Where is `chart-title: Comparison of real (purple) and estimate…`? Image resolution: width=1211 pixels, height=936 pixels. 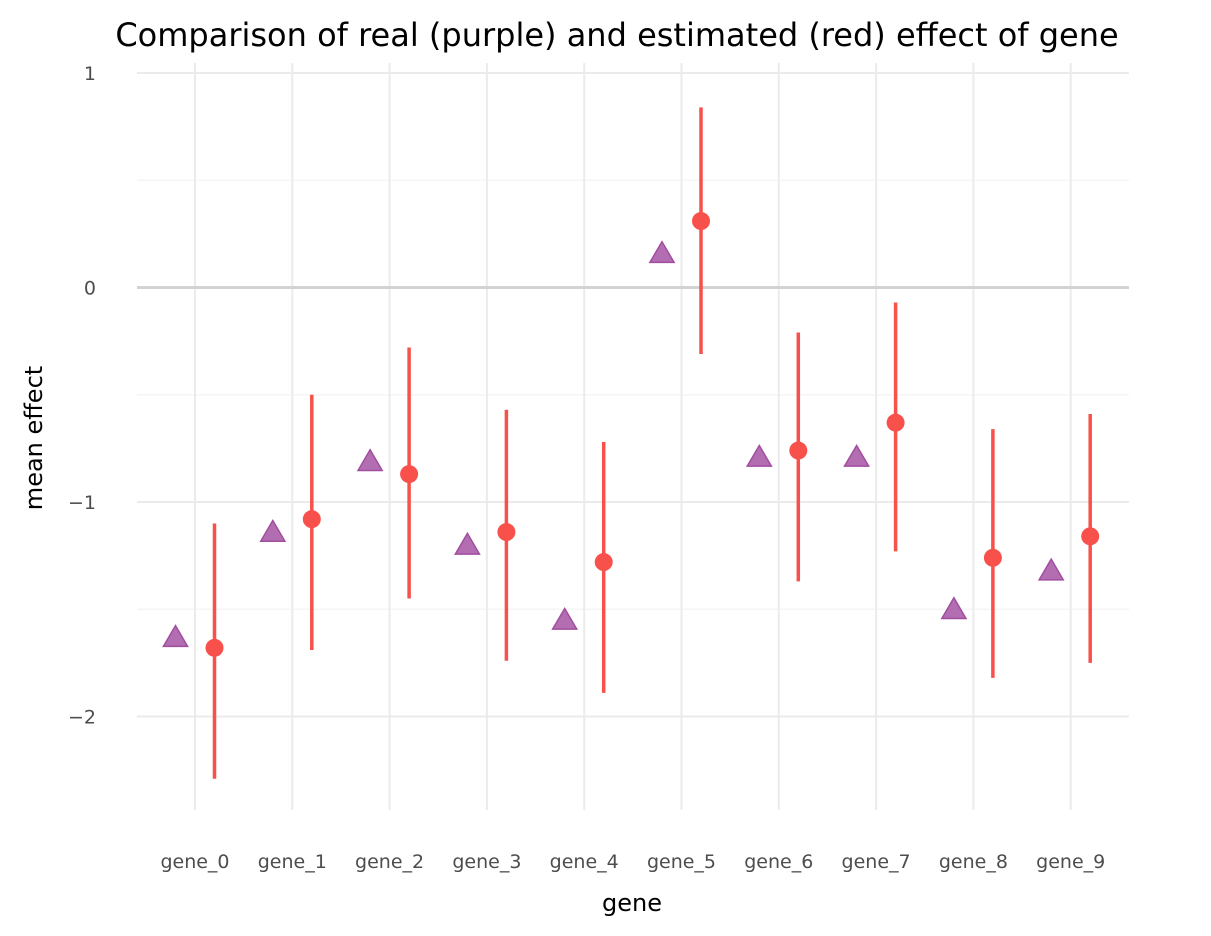
chart-title: Comparison of real (purple) and estimate… is located at coordinates (616, 35).